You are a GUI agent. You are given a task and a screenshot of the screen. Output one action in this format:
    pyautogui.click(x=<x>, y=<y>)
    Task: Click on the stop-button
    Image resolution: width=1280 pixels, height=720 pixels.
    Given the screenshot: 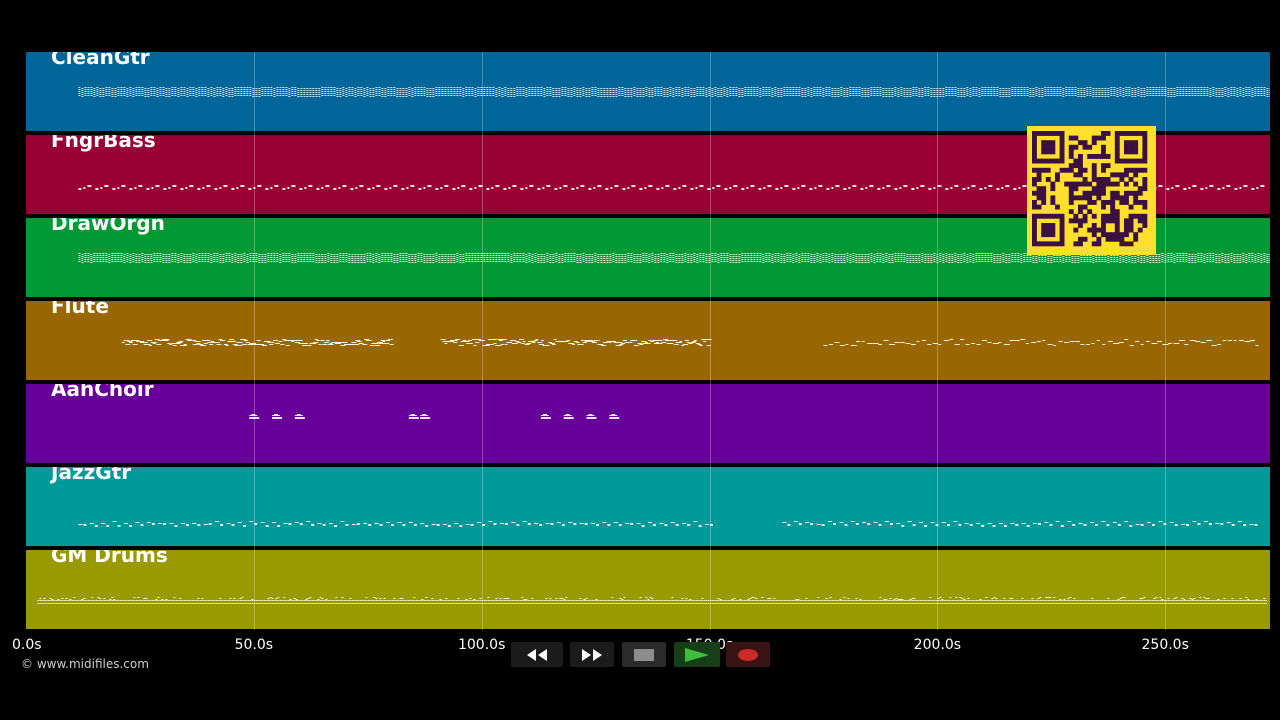 What is the action you would take?
    pyautogui.click(x=644, y=654)
    